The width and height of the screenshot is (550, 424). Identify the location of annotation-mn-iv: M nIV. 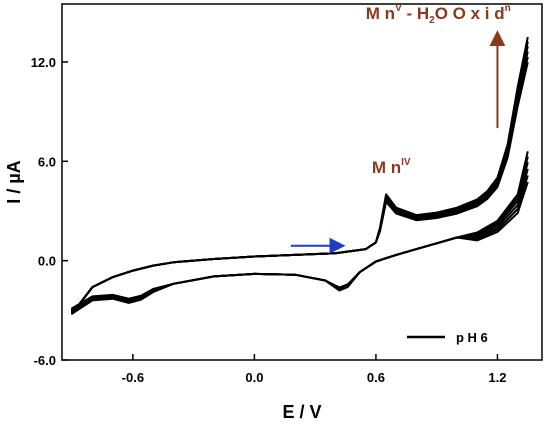
(391, 167).